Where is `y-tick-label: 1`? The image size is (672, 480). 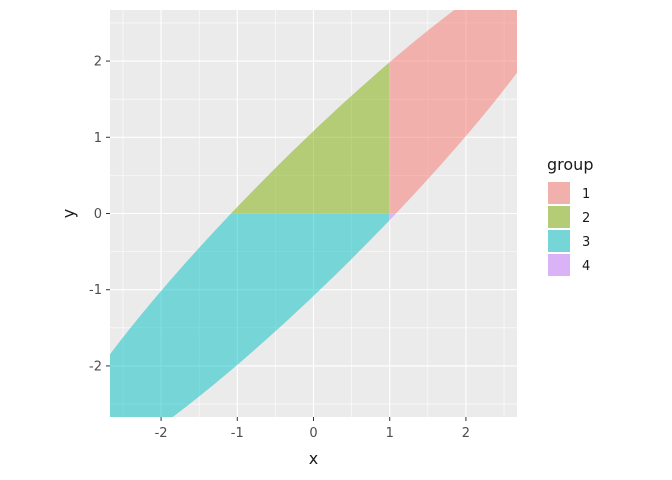 y-tick-label: 1 is located at coordinates (98, 138).